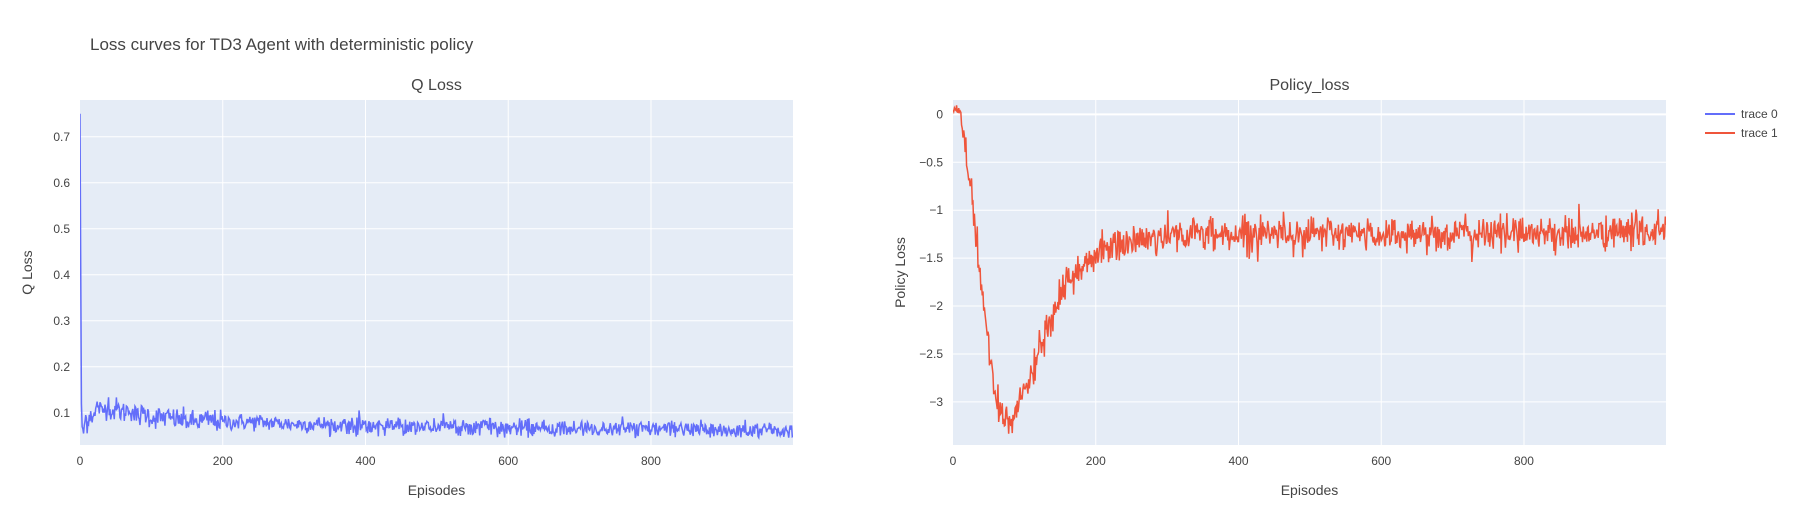  Describe the element at coordinates (436, 85) in the screenshot. I see `subplot-title: Q Loss` at that location.